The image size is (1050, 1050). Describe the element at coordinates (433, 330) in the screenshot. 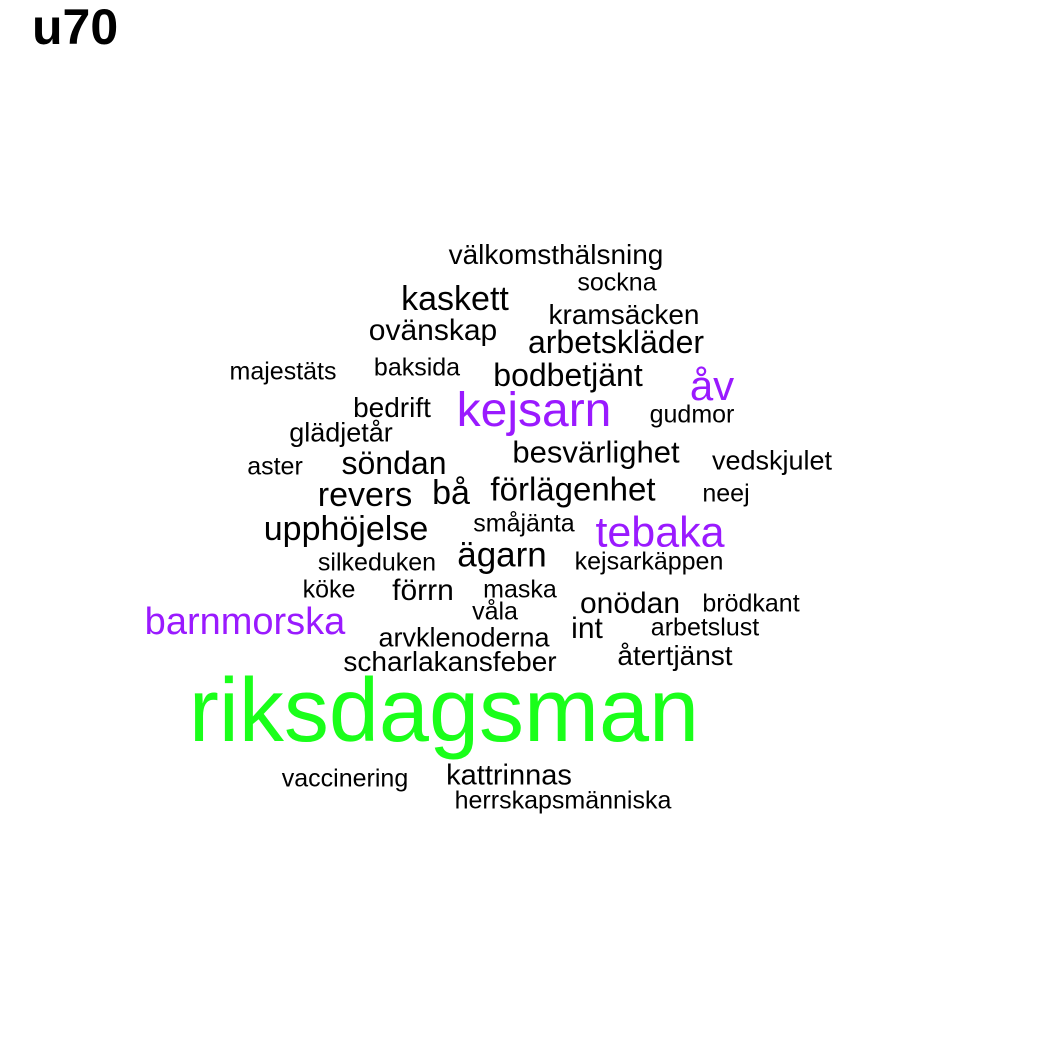

I see `word-ov-nskap: ovänskap` at that location.